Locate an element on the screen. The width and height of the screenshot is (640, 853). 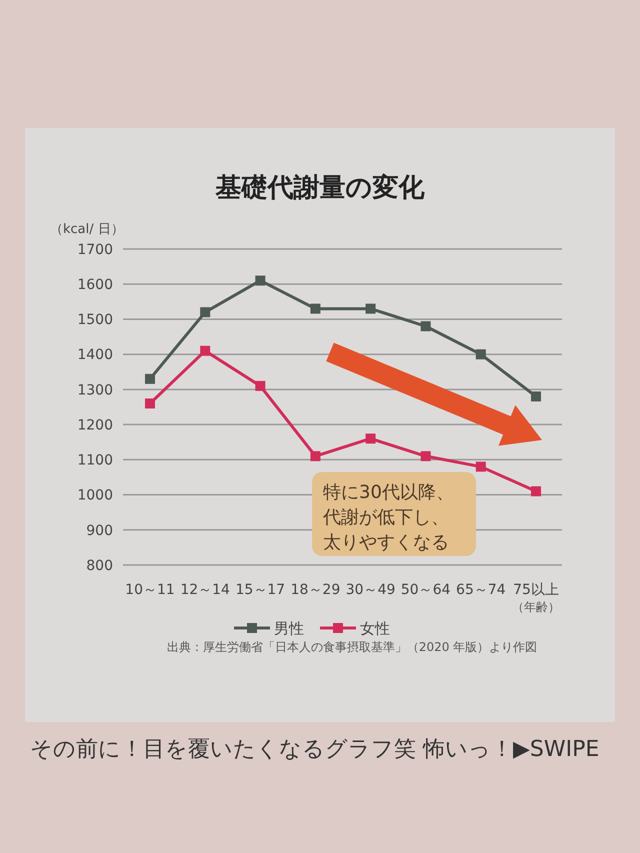
y-tick-label: 1200 is located at coordinates (95, 425).